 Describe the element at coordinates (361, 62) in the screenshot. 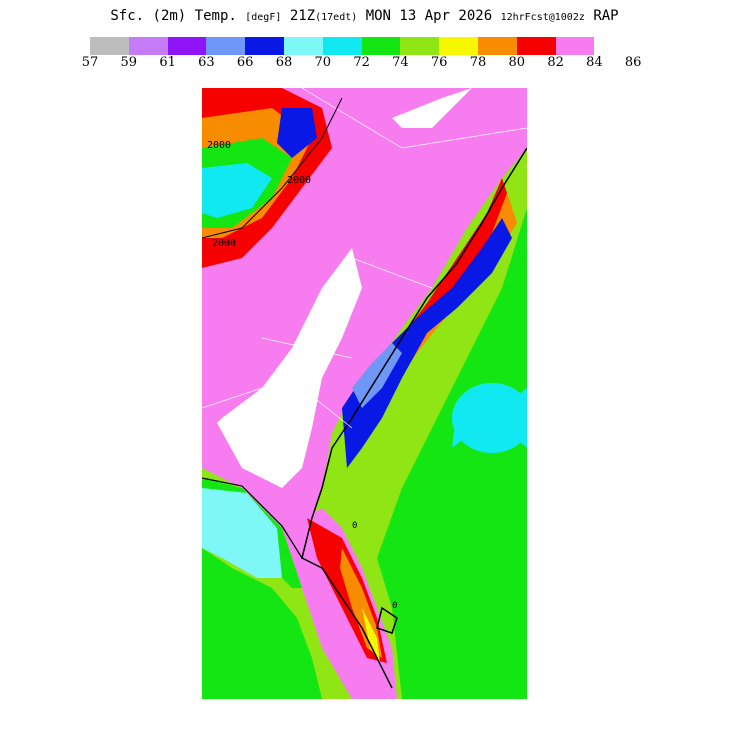

I see `legend-tick-label: 72` at that location.